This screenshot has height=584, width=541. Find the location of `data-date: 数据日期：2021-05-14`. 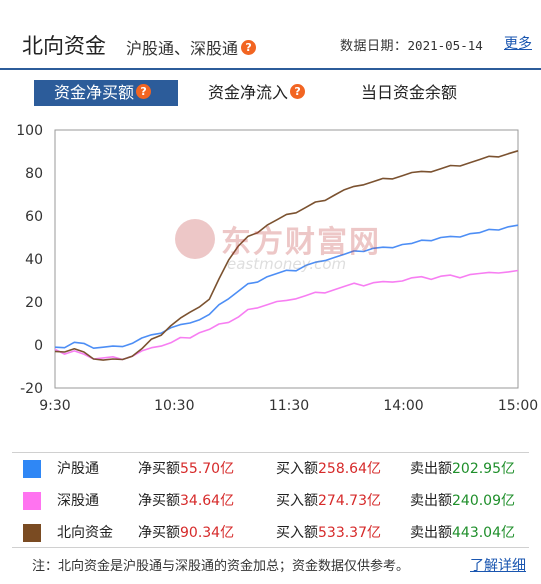

data-date: 数据日期：2021-05-14 is located at coordinates (411, 44).